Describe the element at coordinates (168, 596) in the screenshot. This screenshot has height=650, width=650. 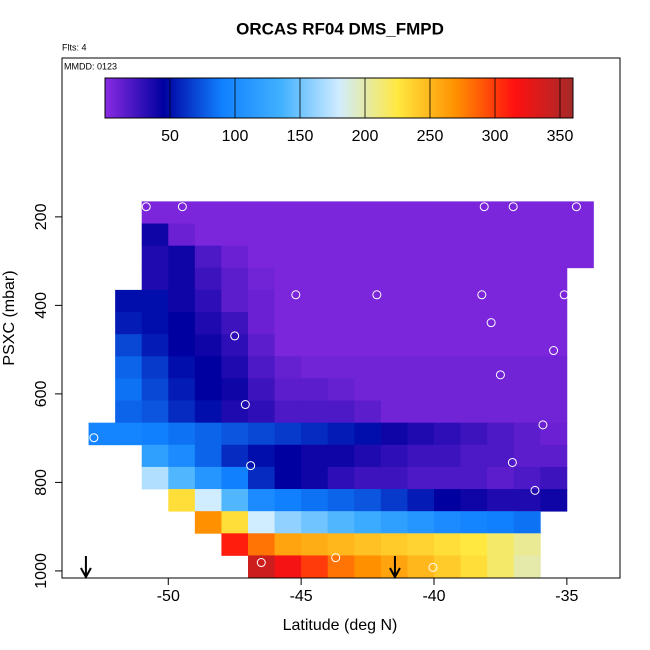
I see `x-tick-label: -50` at that location.